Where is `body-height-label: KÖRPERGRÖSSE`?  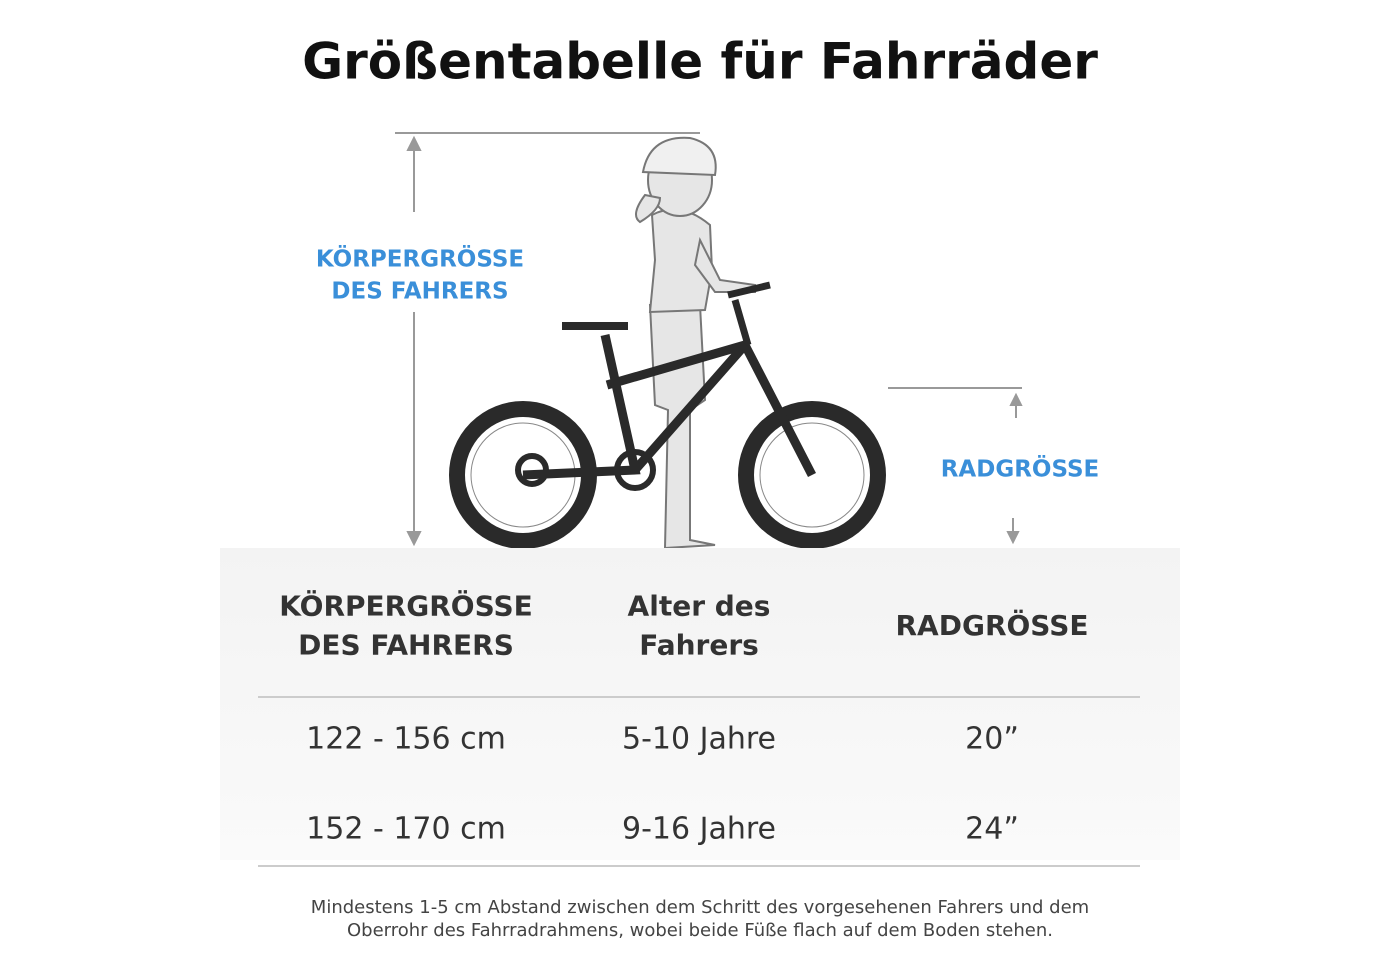
body-height-label: KÖRPERGRÖSSE is located at coordinates (420, 259).